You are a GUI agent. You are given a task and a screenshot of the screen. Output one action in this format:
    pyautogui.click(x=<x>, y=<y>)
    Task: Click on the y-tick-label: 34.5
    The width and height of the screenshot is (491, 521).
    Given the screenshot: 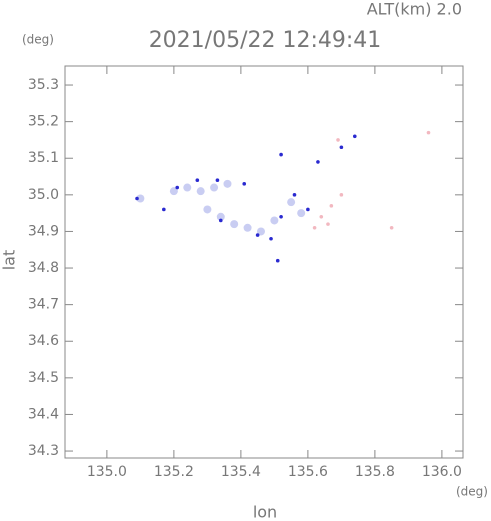 What is the action you would take?
    pyautogui.click(x=43, y=378)
    